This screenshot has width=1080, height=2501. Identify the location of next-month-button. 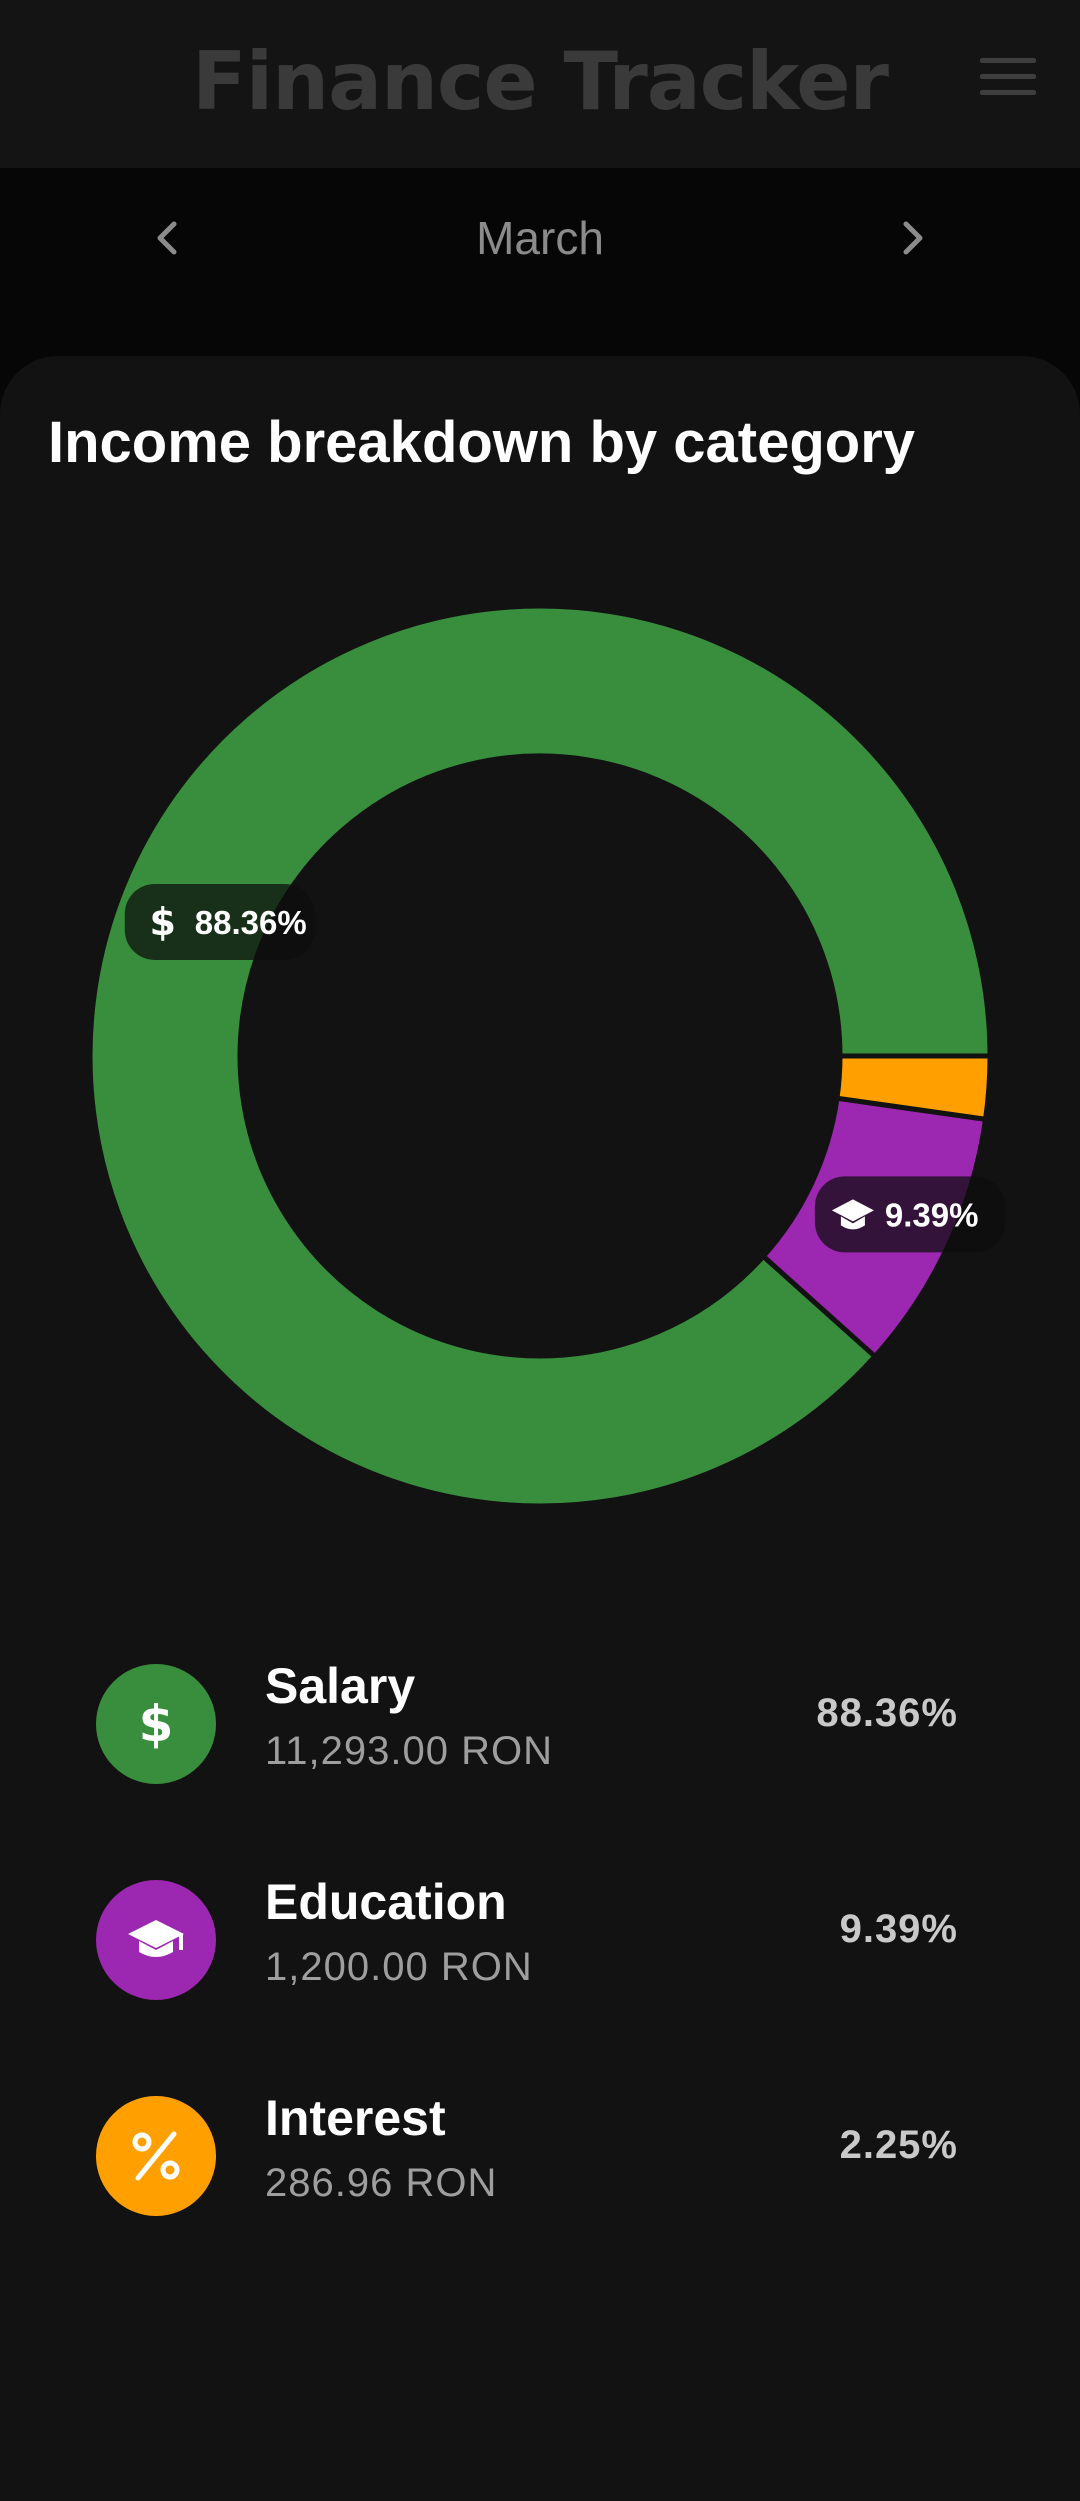
(912, 238).